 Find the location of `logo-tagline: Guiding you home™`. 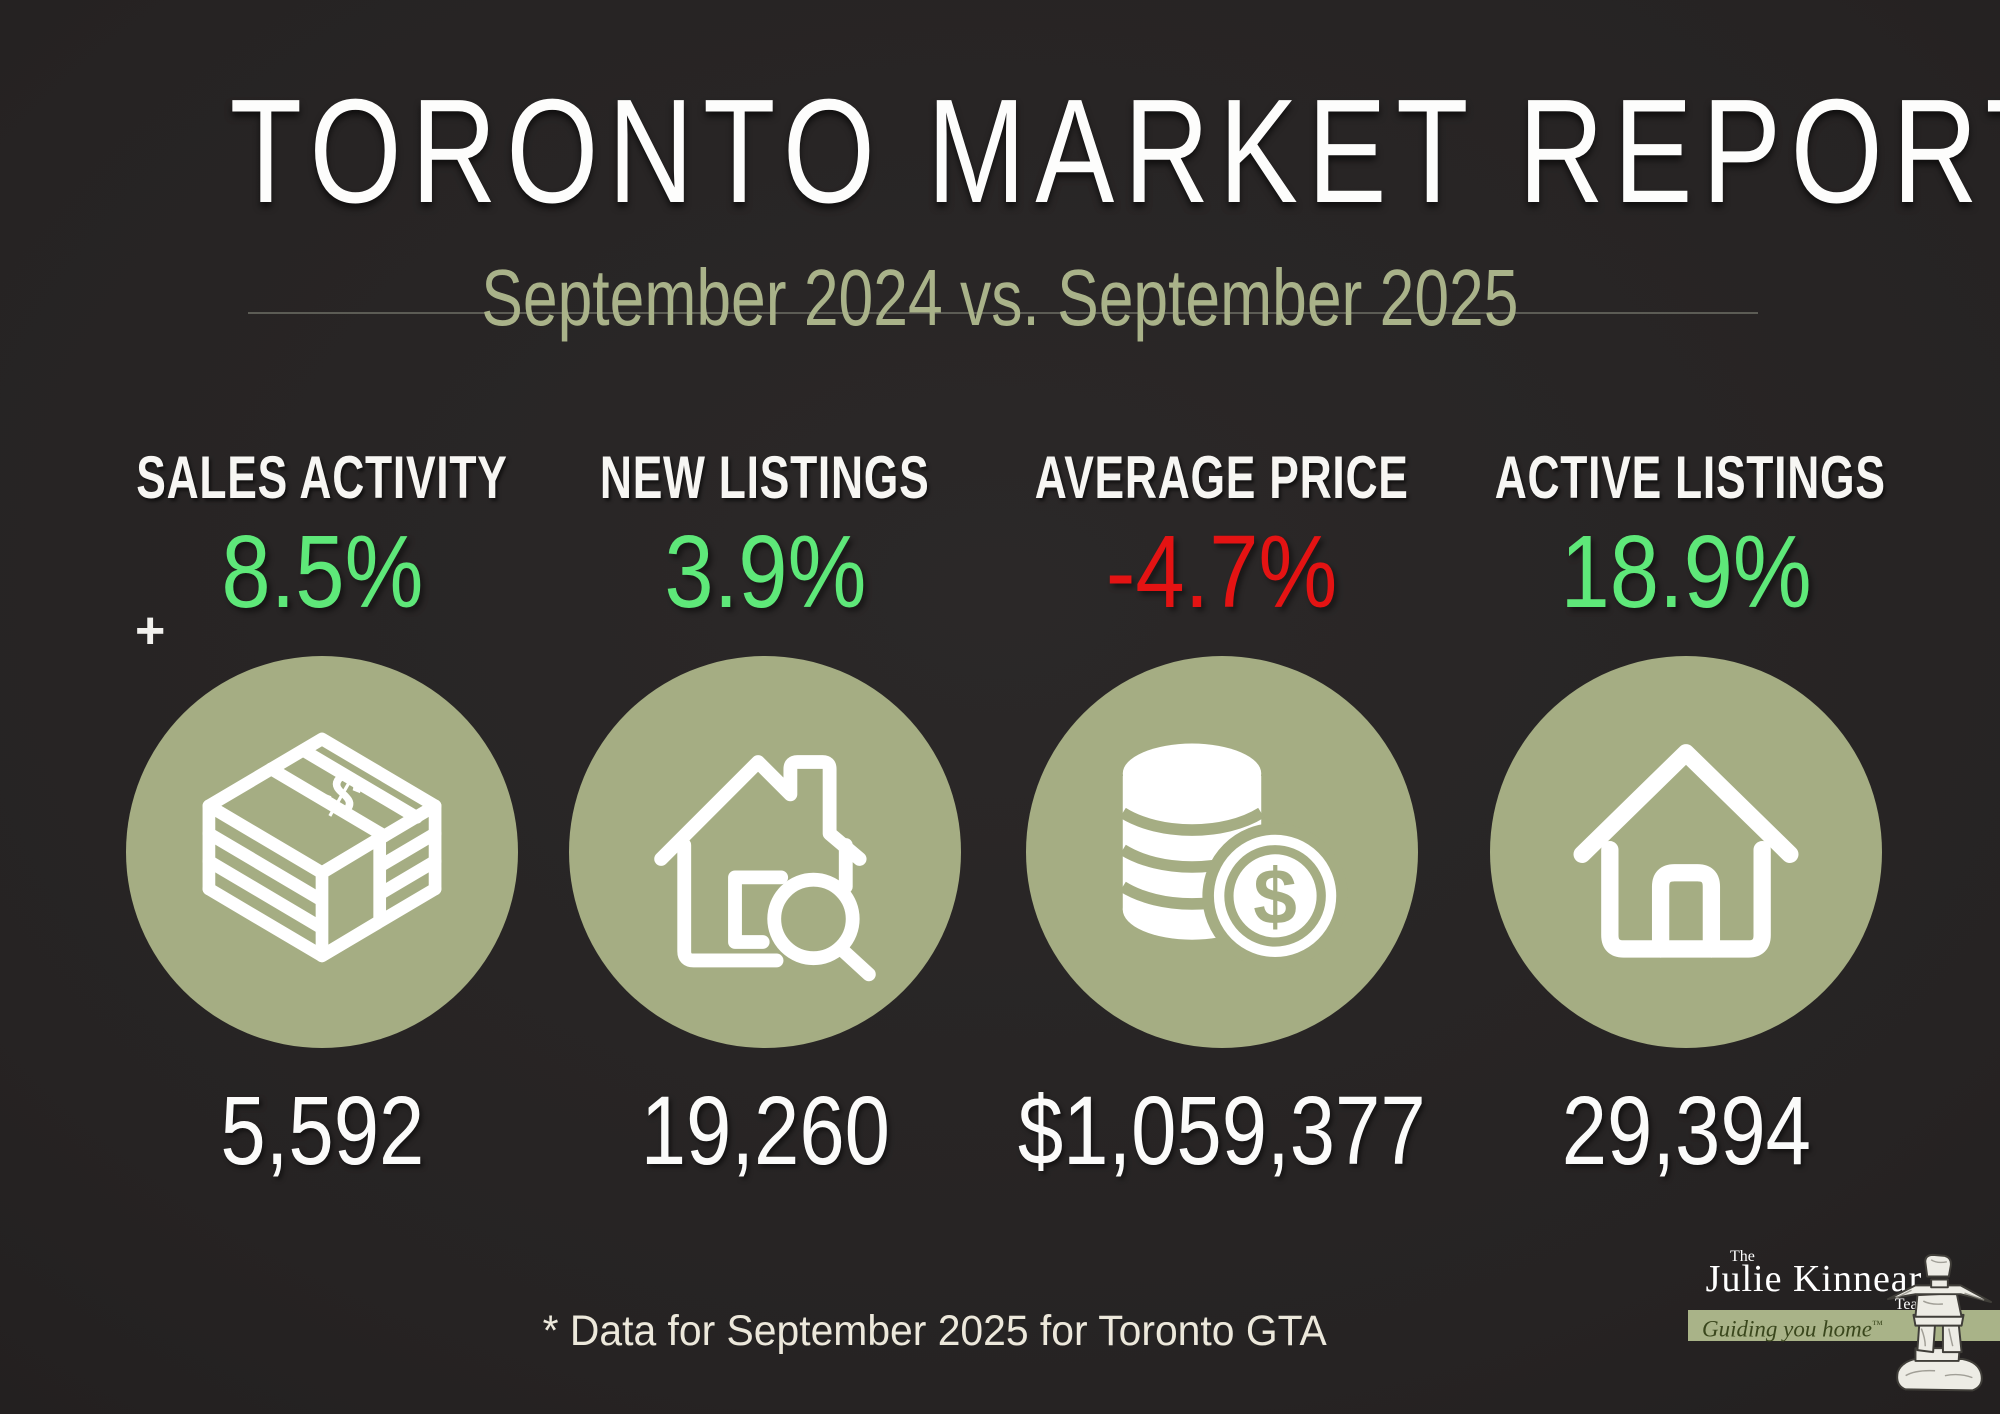

logo-tagline: Guiding you home™ is located at coordinates (1792, 1329).